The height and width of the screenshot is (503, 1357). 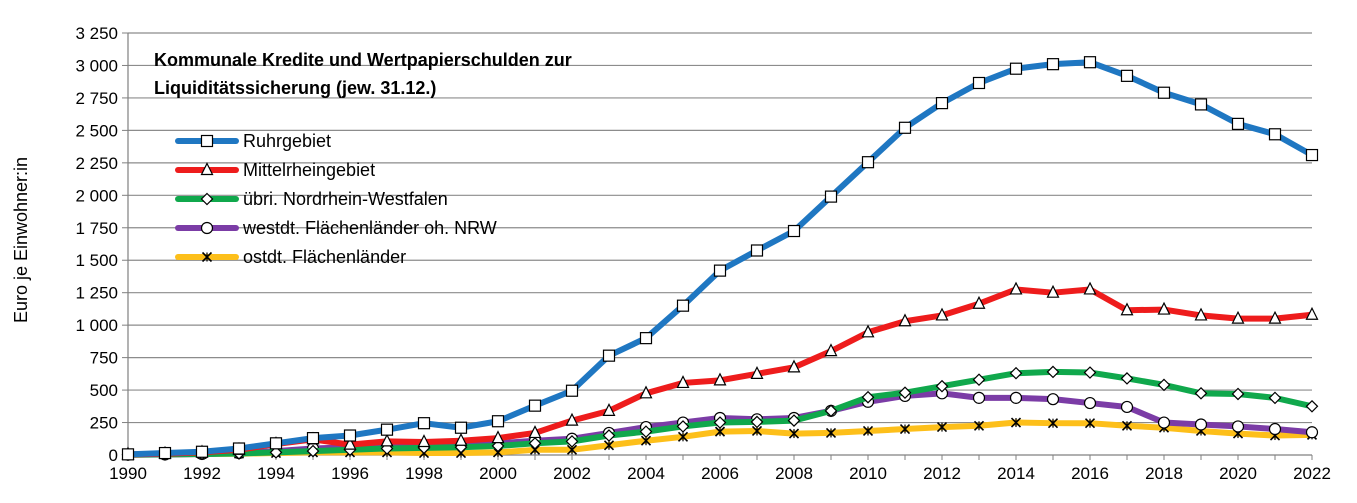 I want to click on x-tick-label: 2020, so click(x=1238, y=473).